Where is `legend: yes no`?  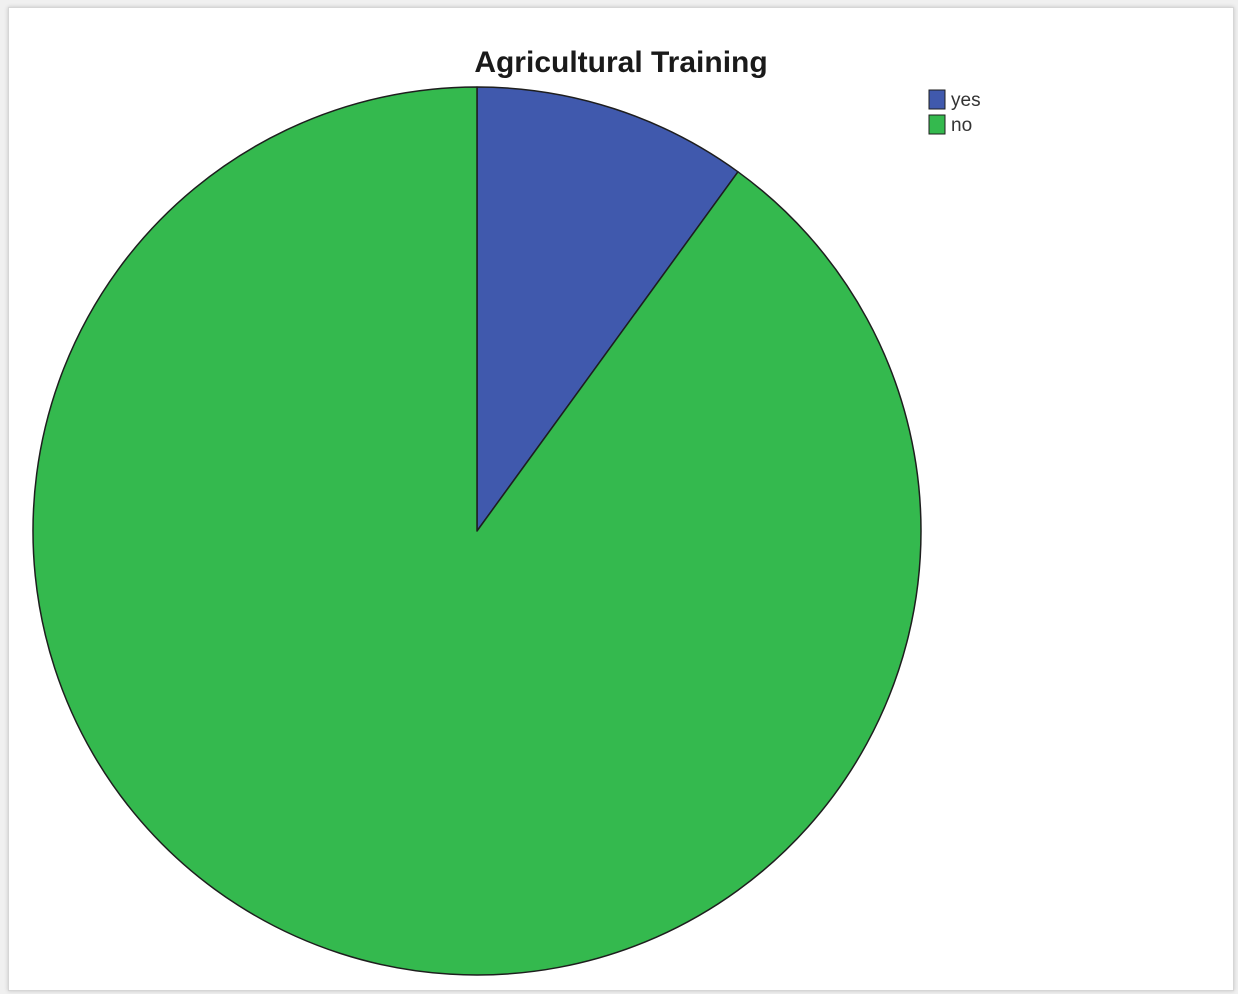 legend: yes no is located at coordinates (954, 112).